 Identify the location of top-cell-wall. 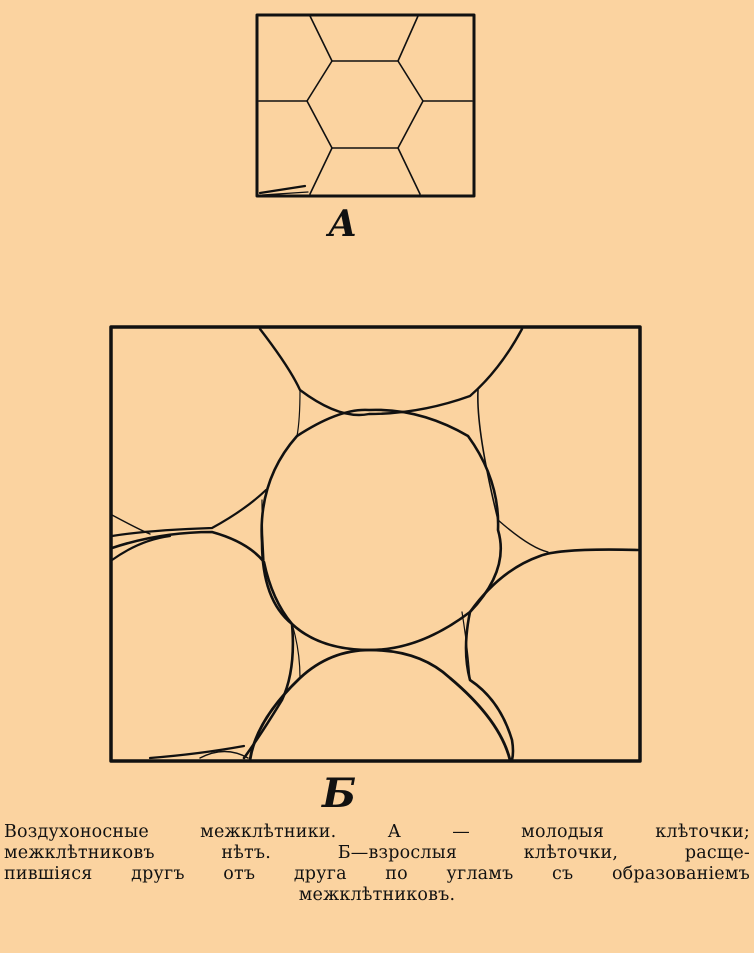
(391, 372).